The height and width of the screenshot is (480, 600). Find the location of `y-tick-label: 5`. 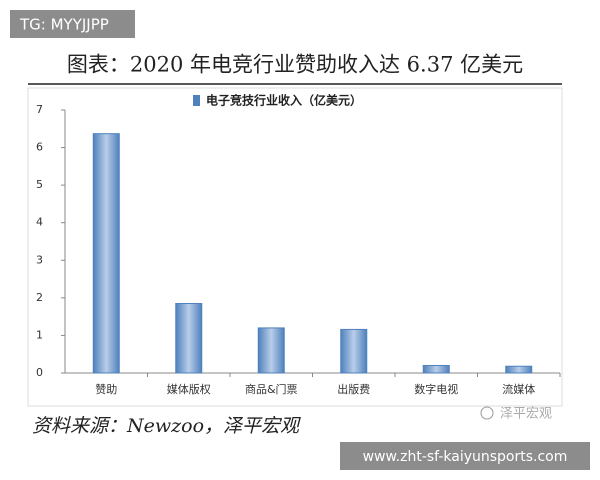

y-tick-label: 5 is located at coordinates (39, 184).